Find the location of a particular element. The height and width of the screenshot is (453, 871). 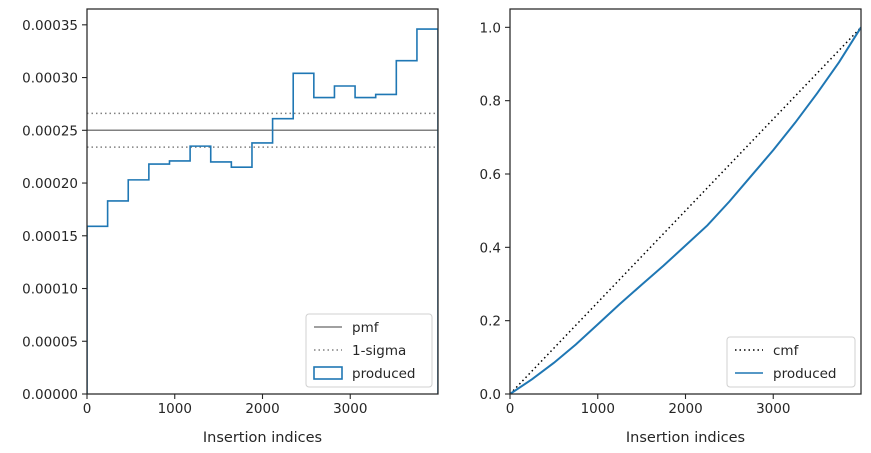

legend-item: pmf is located at coordinates (347, 328).